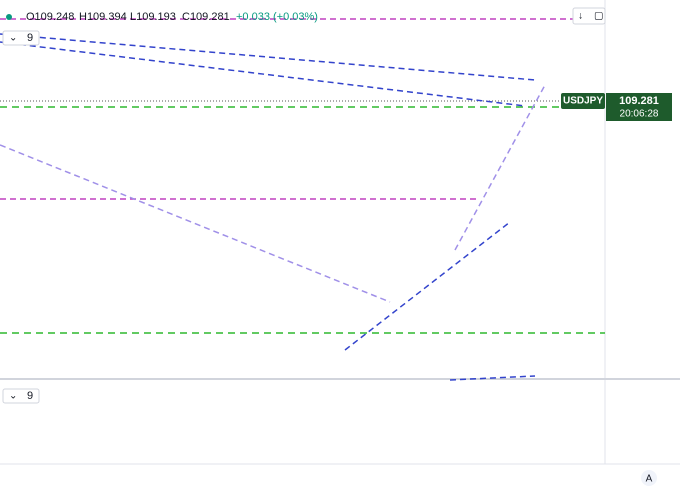 This screenshot has width=680, height=495. I want to click on auto-scale-label: A, so click(649, 479).